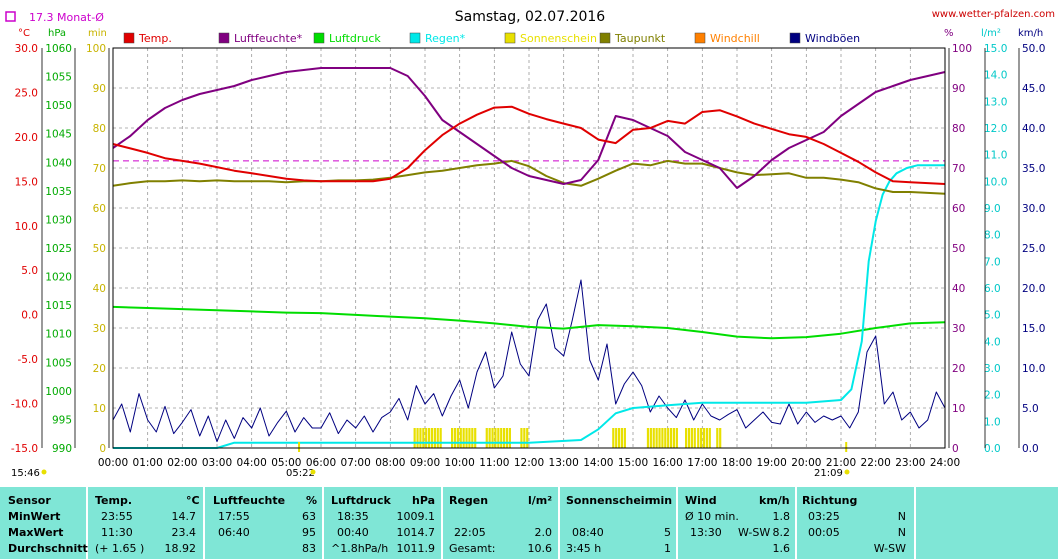 This screenshot has height=559, width=1058. Describe the element at coordinates (995, 76) in the screenshot. I see `tick-label: 14.0` at that location.